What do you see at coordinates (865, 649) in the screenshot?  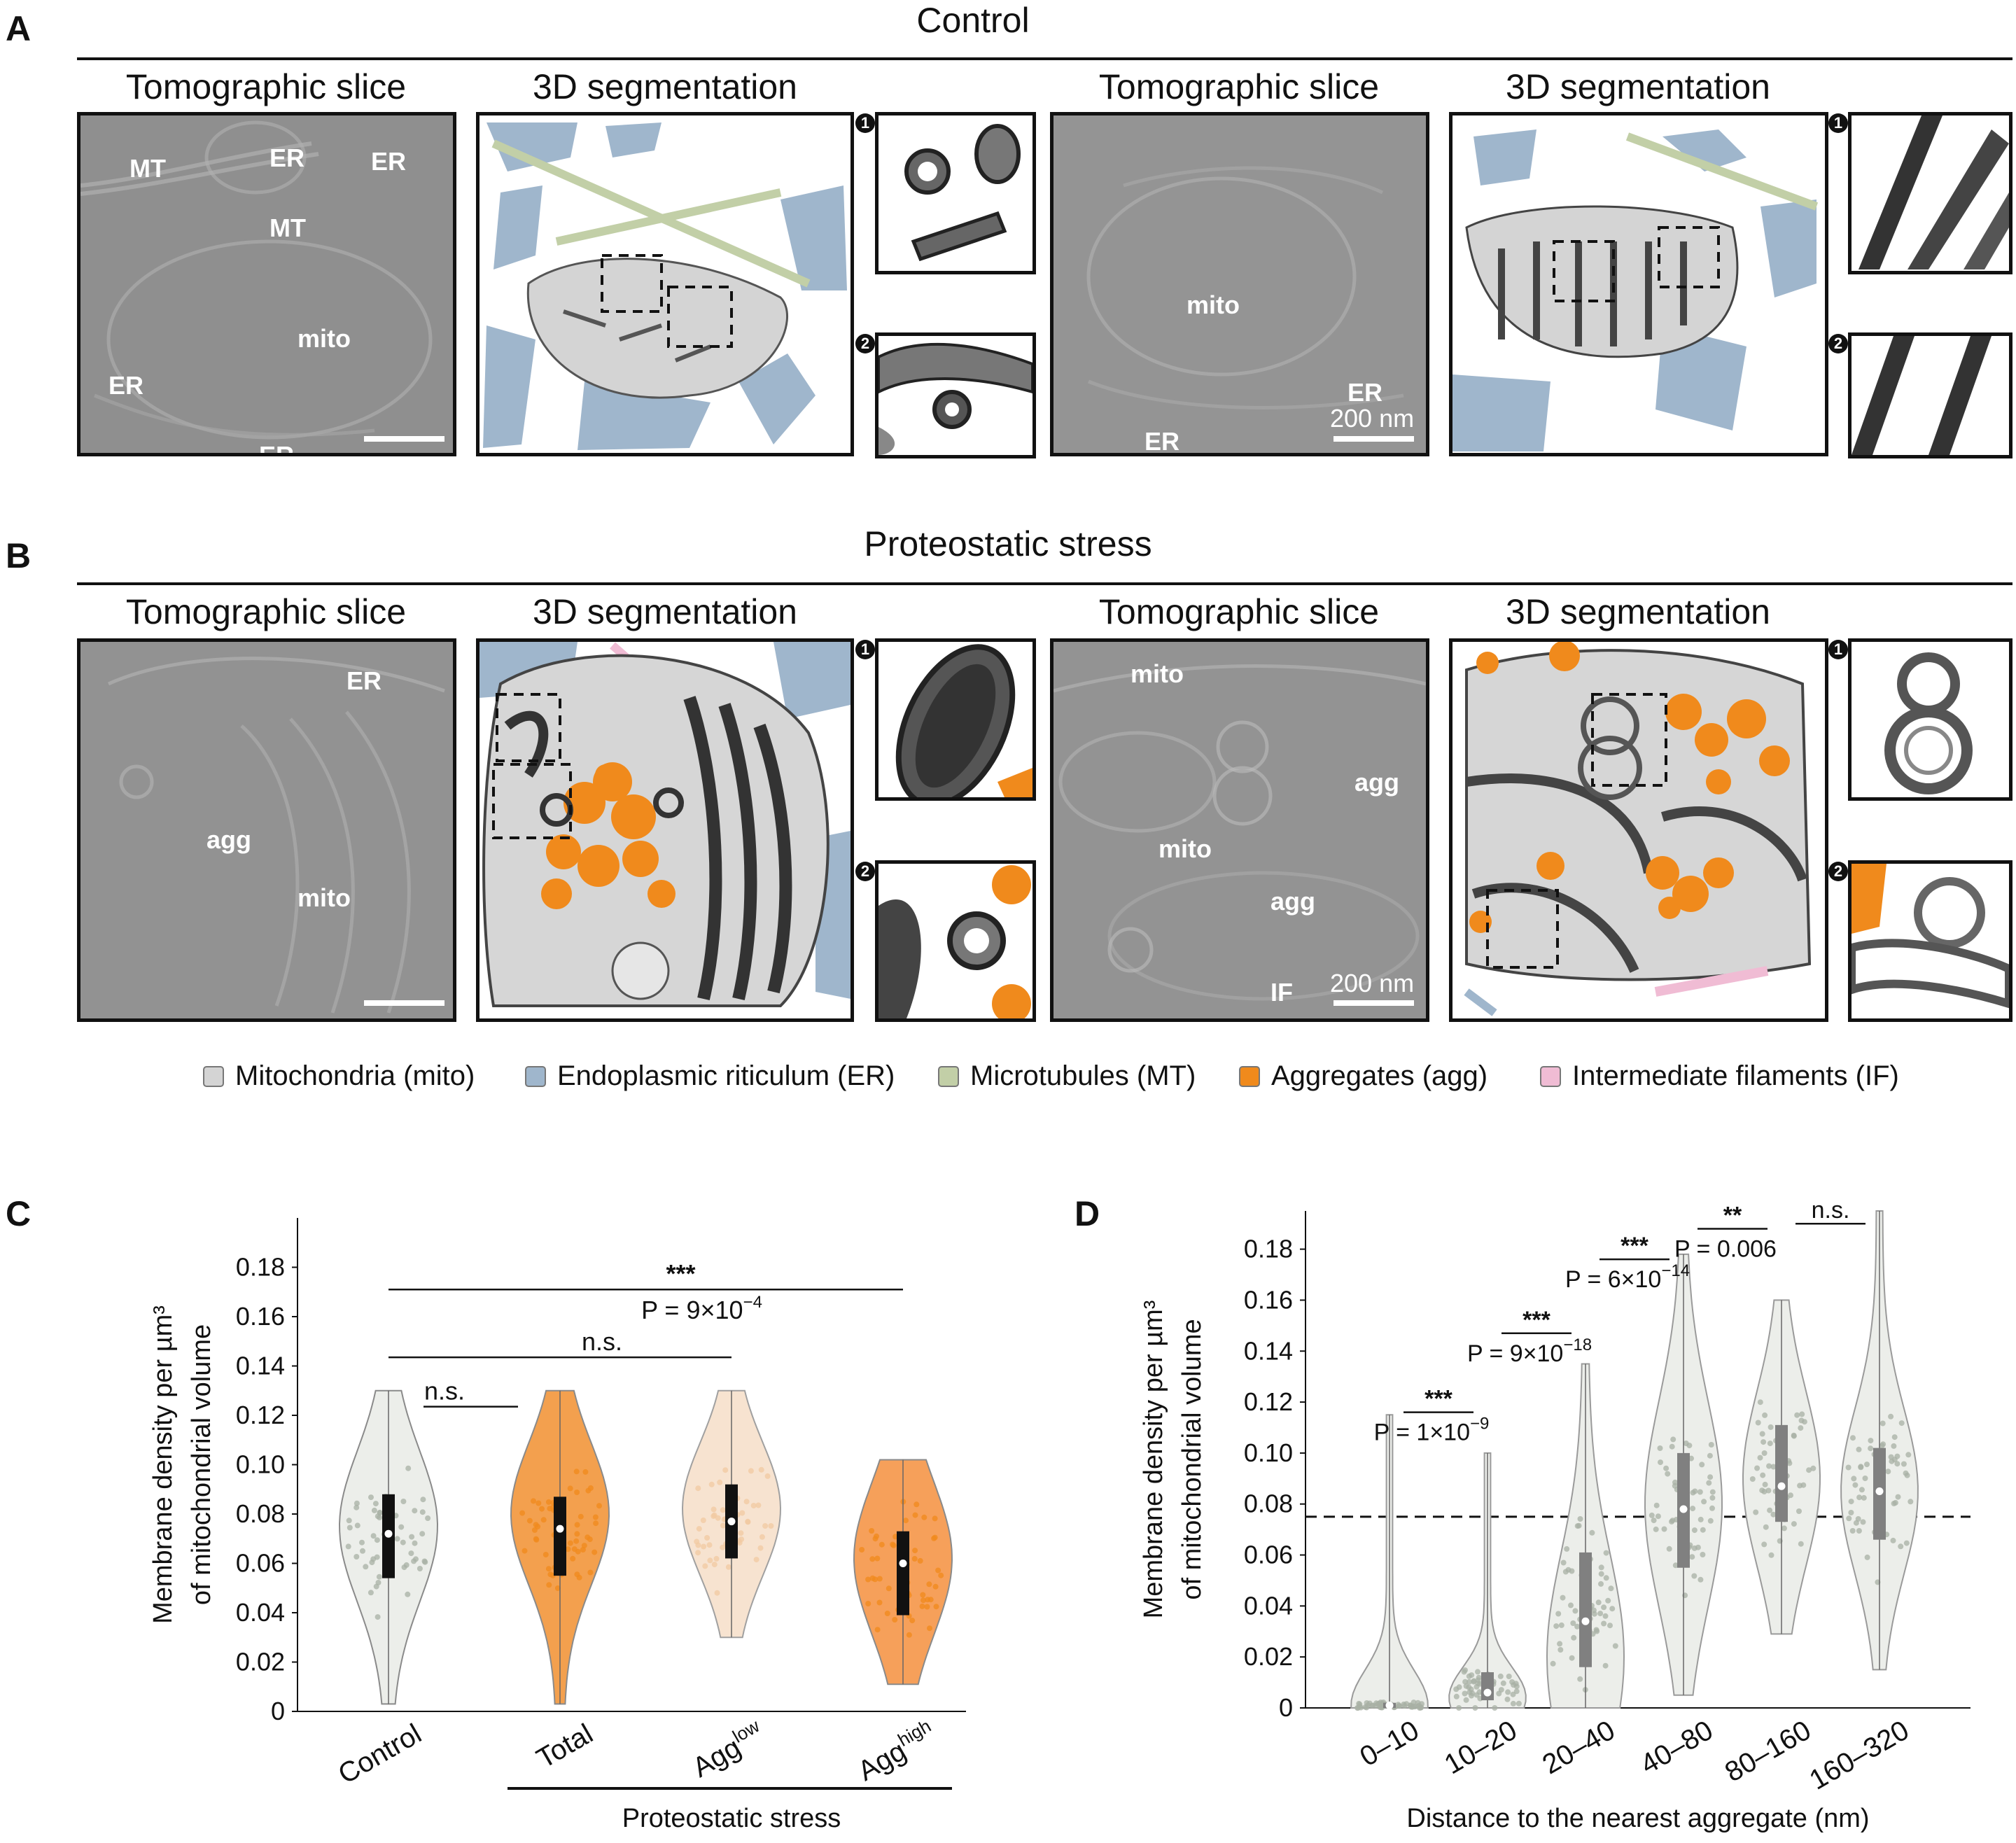 I see `inset-number-b1-1: 1` at bounding box center [865, 649].